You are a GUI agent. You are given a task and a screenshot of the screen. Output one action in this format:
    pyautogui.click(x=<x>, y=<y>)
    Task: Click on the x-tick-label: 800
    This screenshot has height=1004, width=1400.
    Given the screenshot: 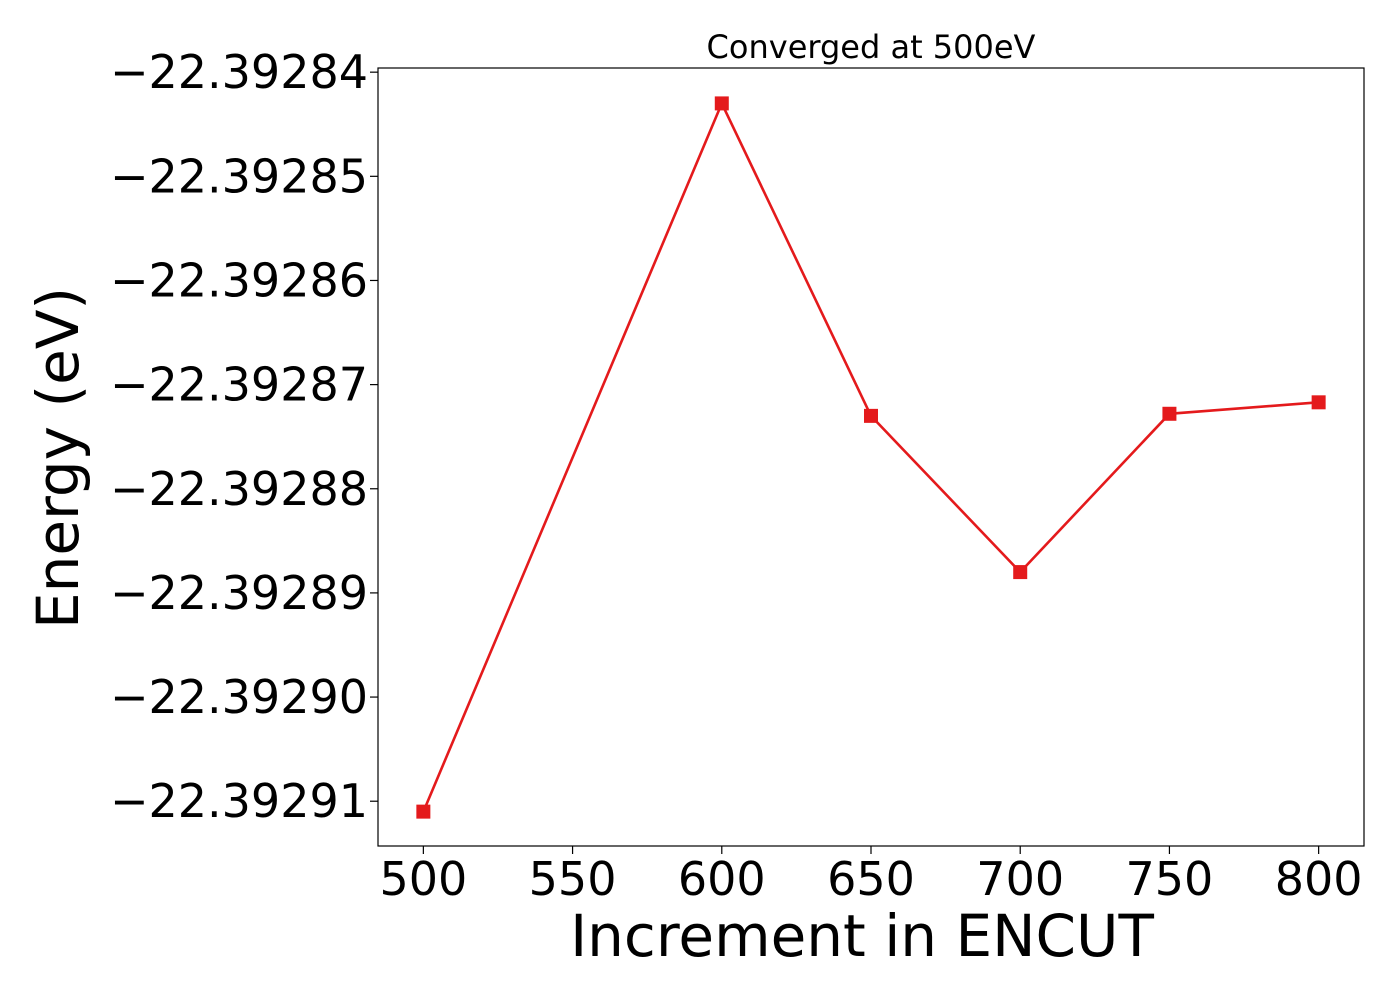 What is the action you would take?
    pyautogui.click(x=1319, y=879)
    